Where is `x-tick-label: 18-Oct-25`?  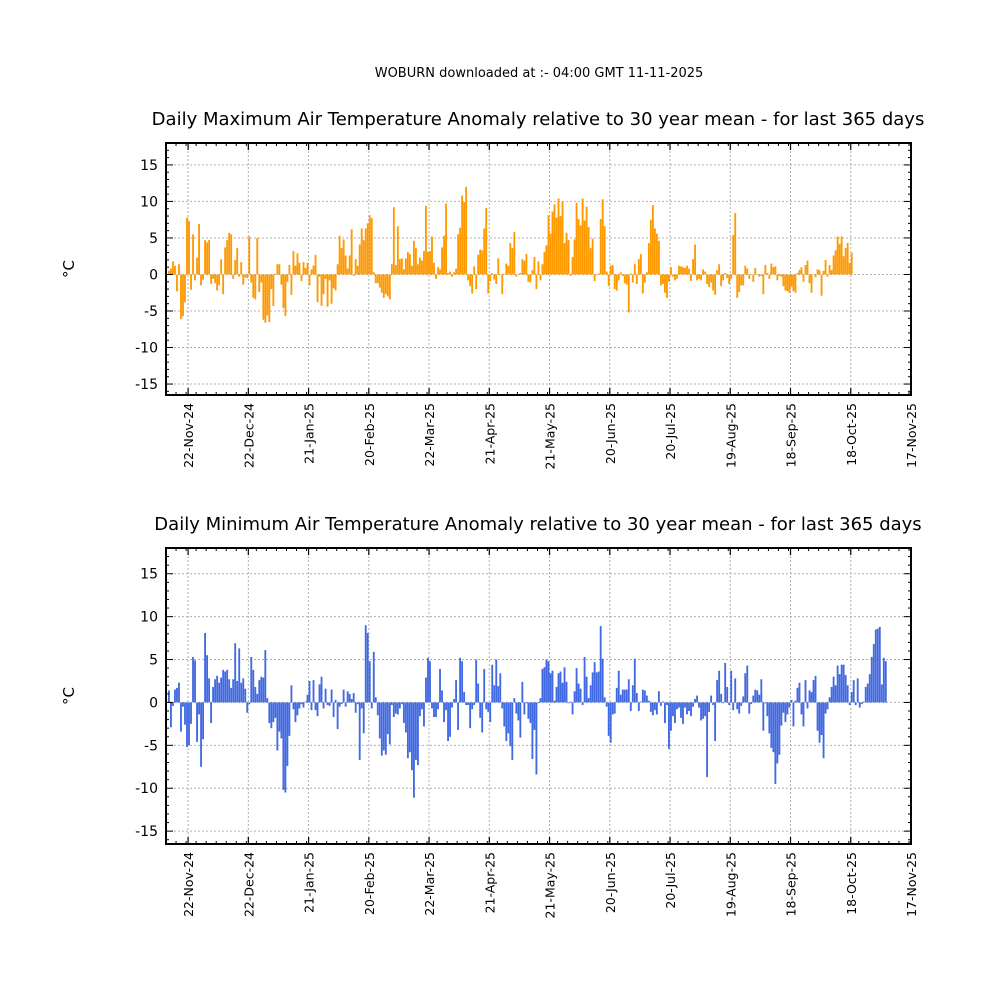
x-tick-label: 18-Oct-25 is located at coordinates (851, 883).